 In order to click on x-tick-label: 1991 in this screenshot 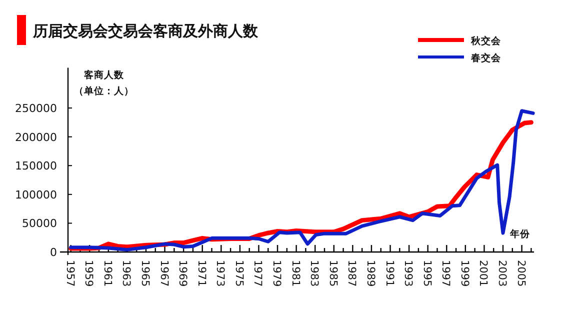, I will do `click(389, 273)`.